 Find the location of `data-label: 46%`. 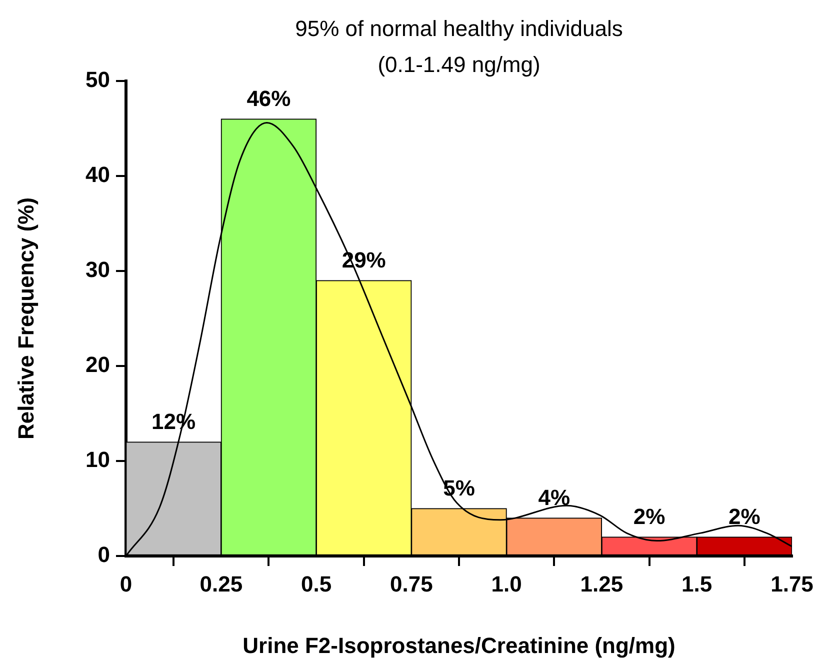

data-label: 46% is located at coordinates (268, 99).